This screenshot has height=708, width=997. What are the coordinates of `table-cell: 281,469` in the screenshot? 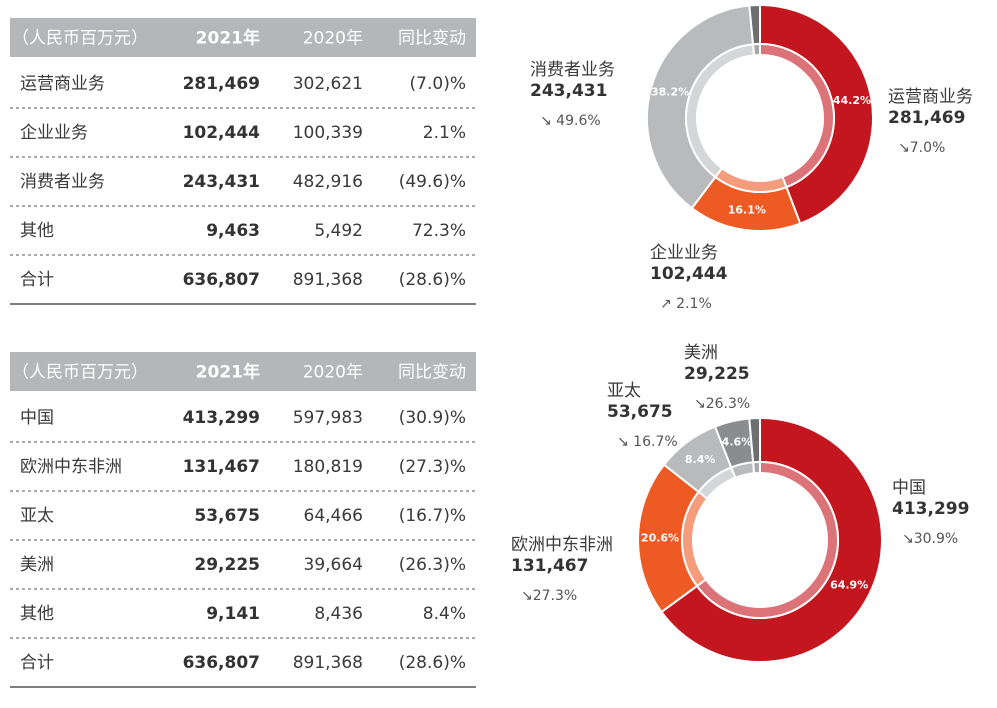 It's located at (221, 84).